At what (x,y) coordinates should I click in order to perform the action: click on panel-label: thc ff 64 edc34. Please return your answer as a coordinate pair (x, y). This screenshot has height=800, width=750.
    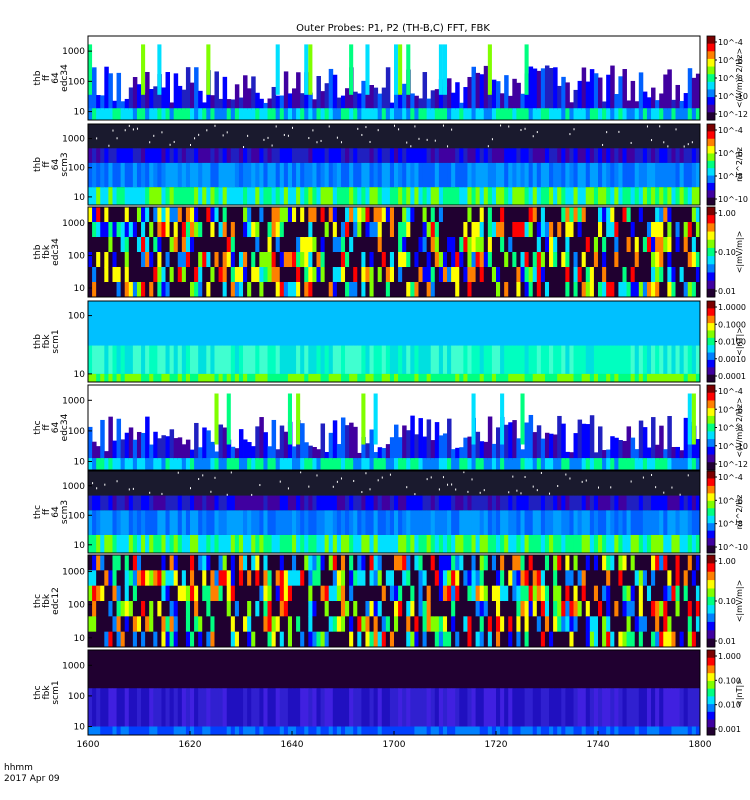
    Looking at the image, I should click on (51, 427).